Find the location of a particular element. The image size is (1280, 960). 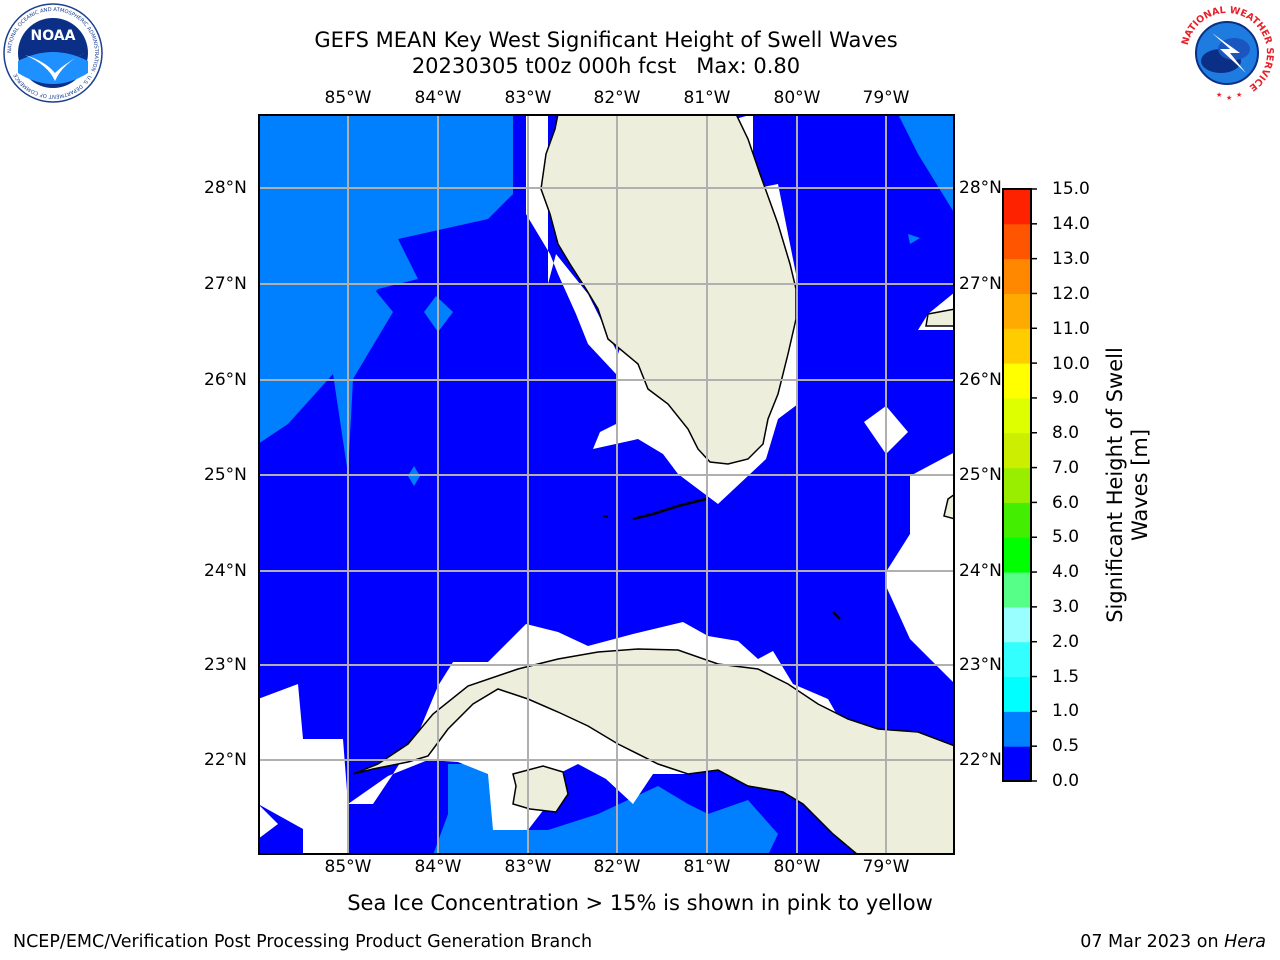

colorbar-tick-label: 0.0 is located at coordinates (1066, 781).